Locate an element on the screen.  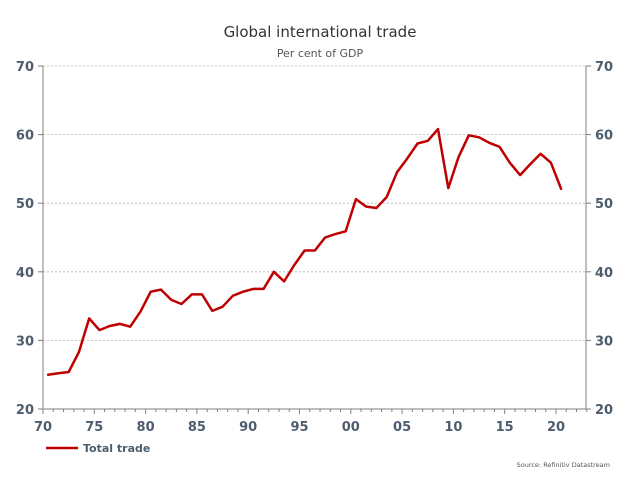
x-tick-label: 80 is located at coordinates (146, 427).